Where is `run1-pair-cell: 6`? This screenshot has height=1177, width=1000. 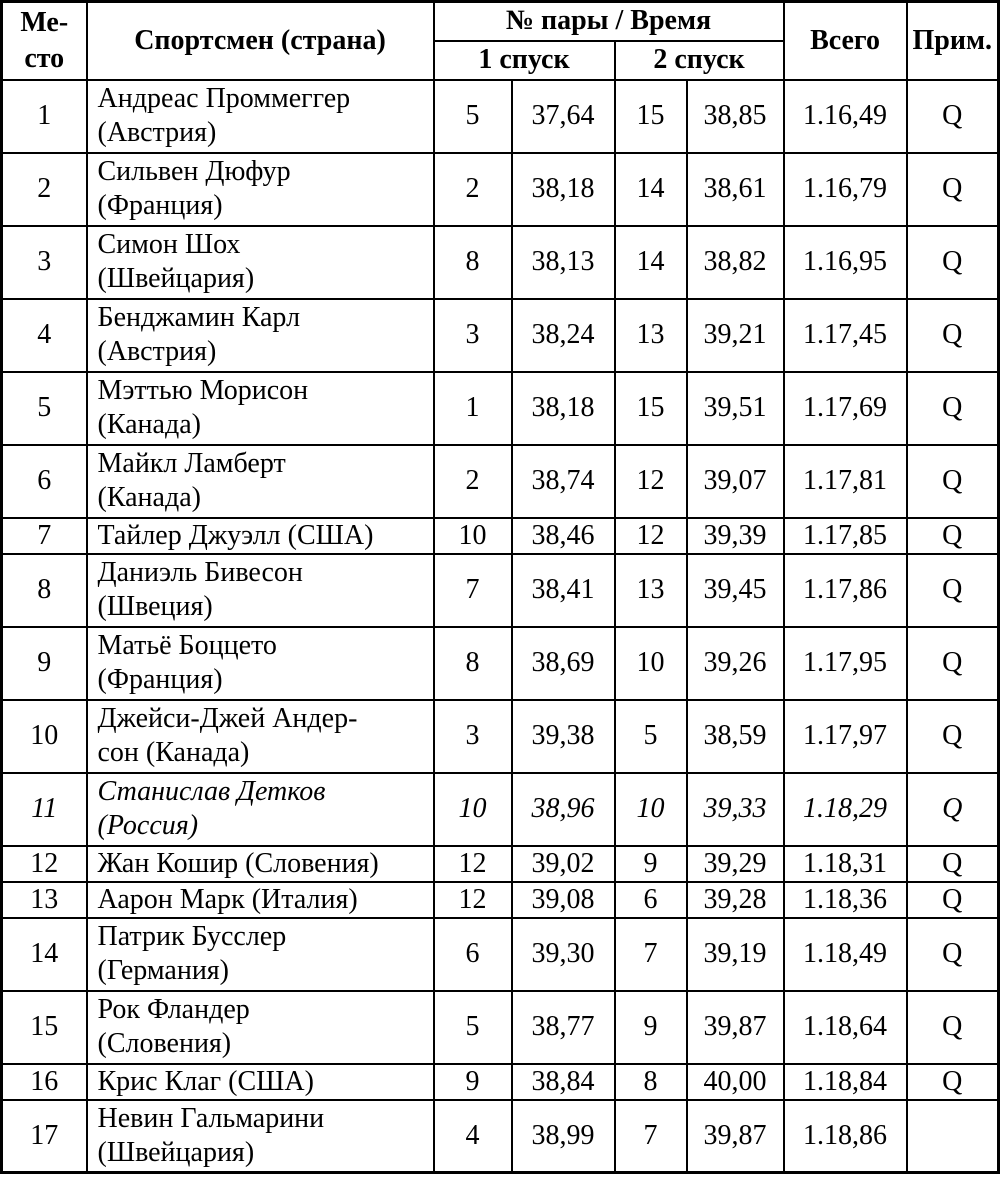 run1-pair-cell: 6 is located at coordinates (472, 954).